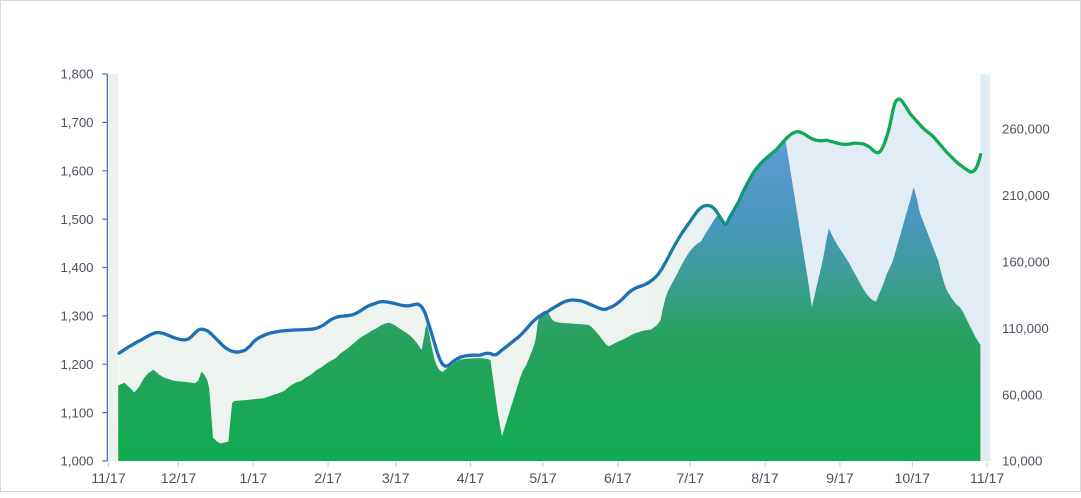  What do you see at coordinates (1026, 262) in the screenshot?
I see `svg-text: 160,000` at bounding box center [1026, 262].